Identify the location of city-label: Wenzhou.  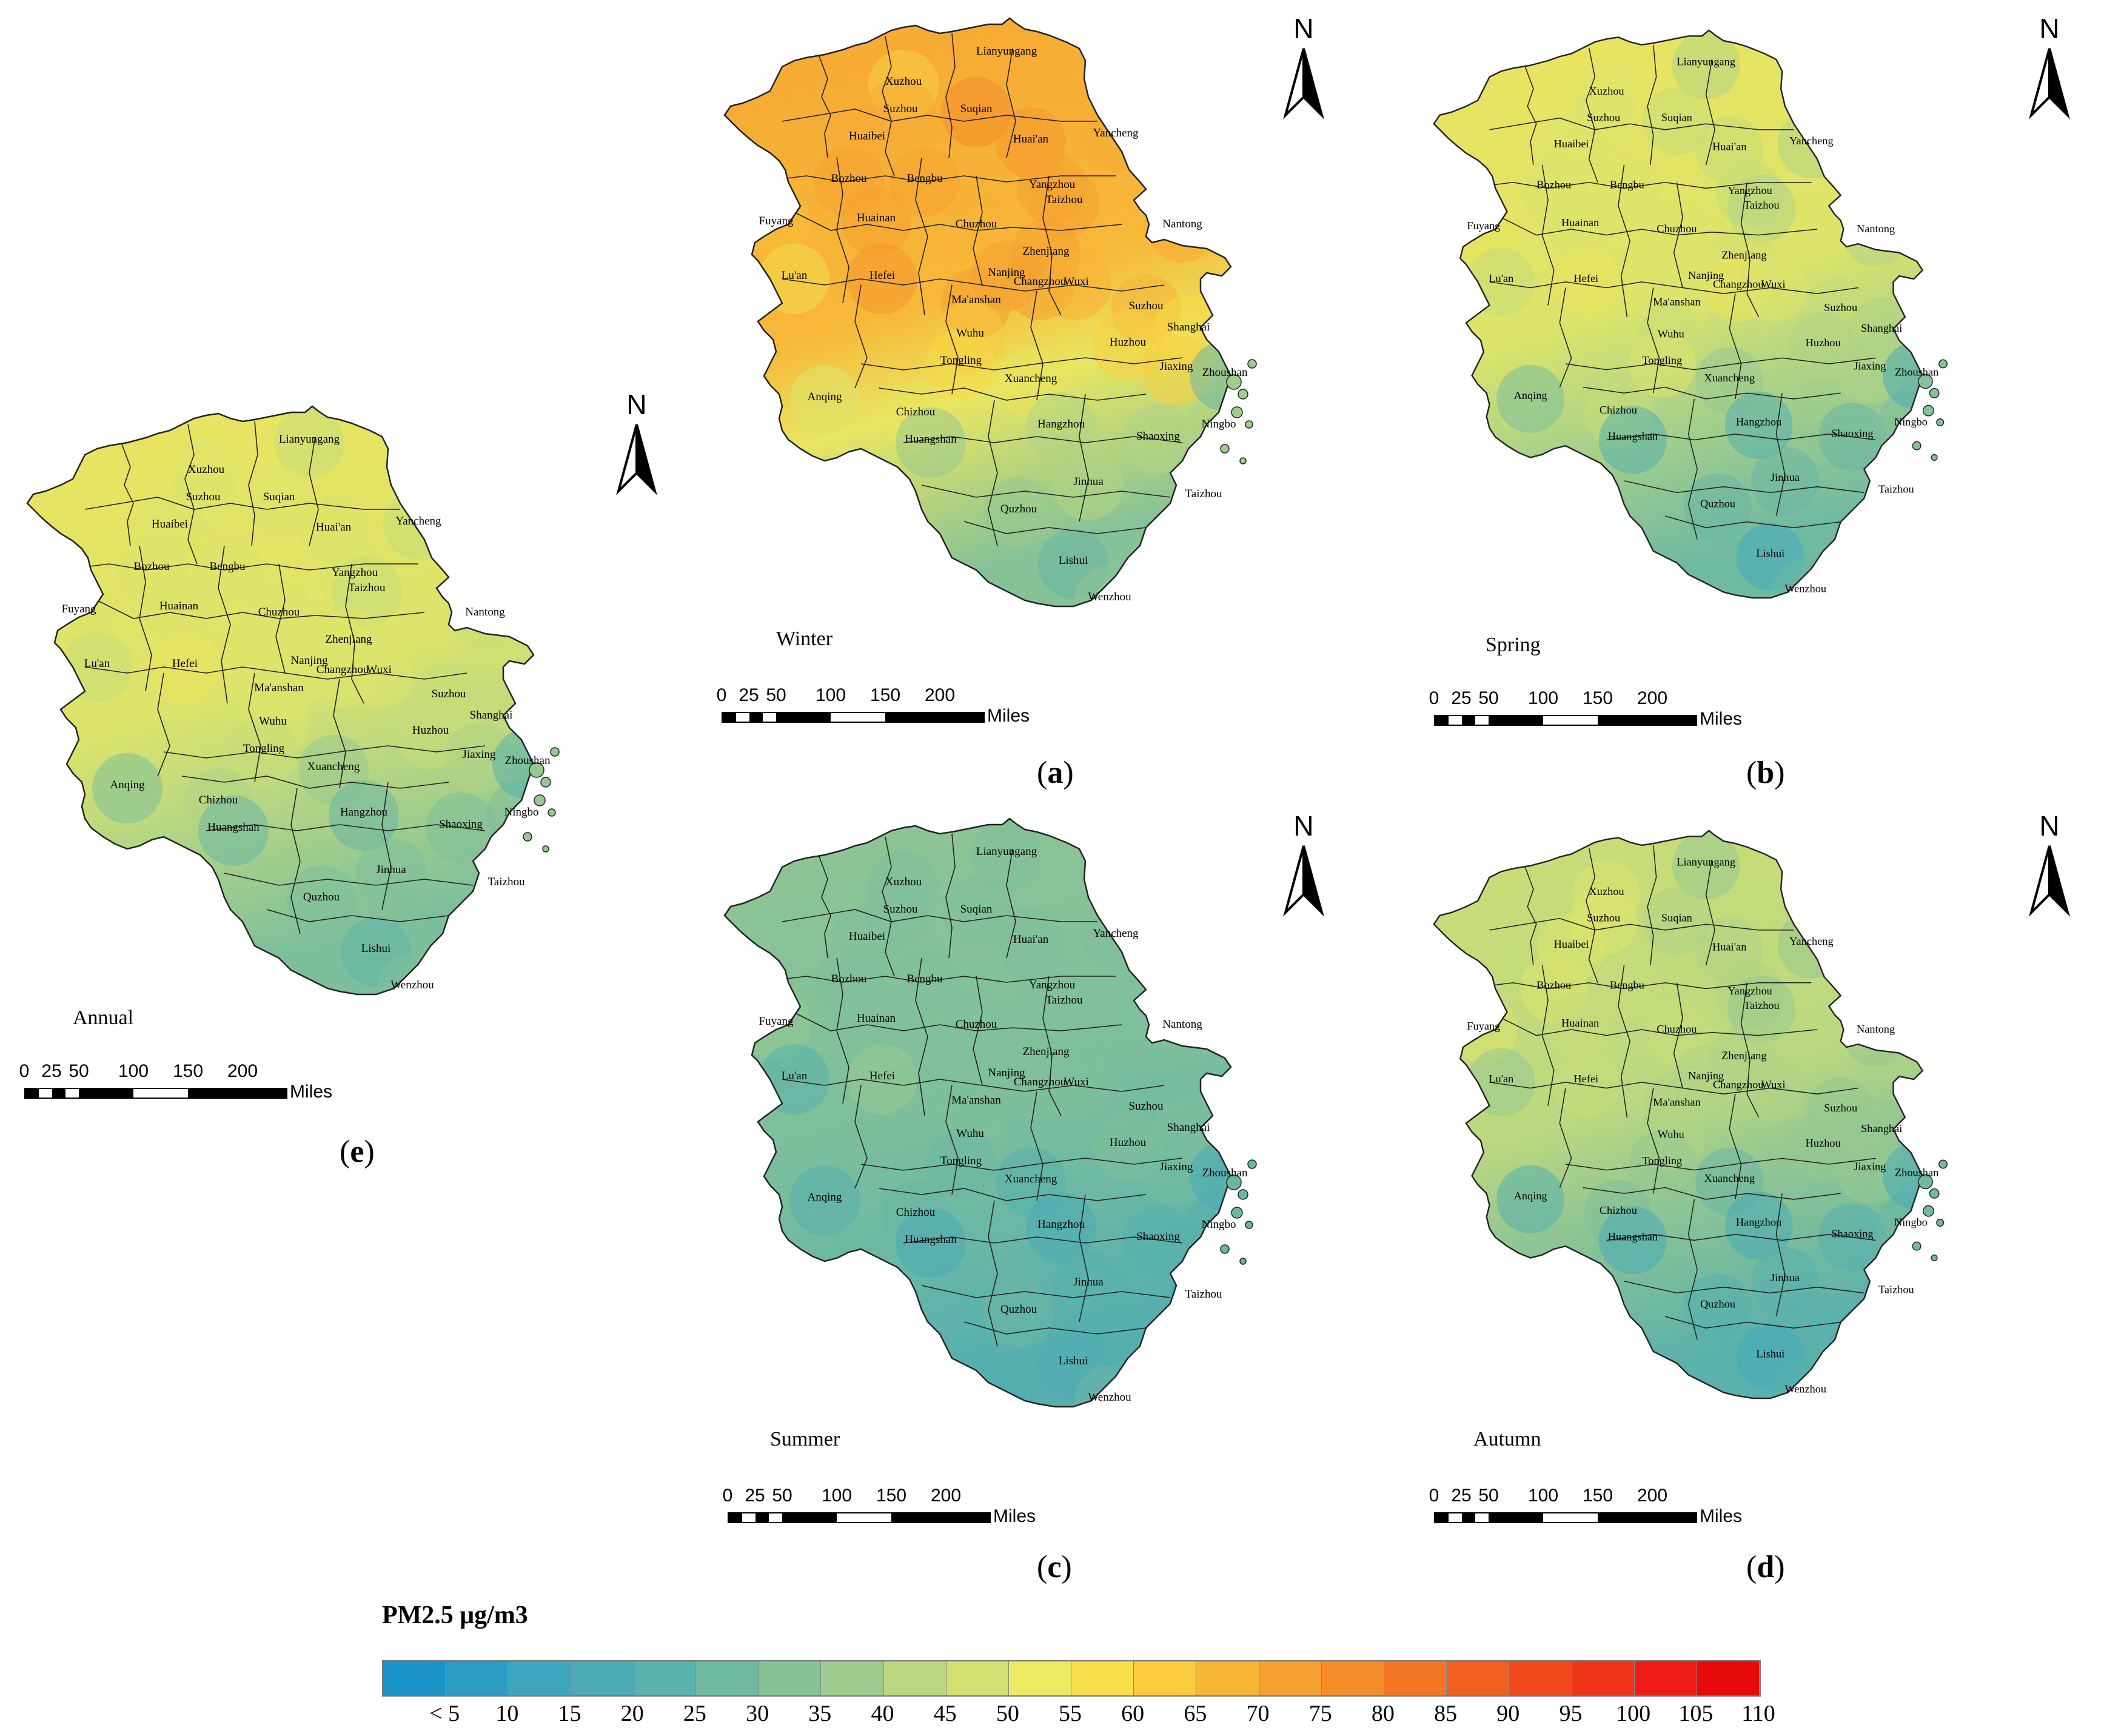
(1805, 1388).